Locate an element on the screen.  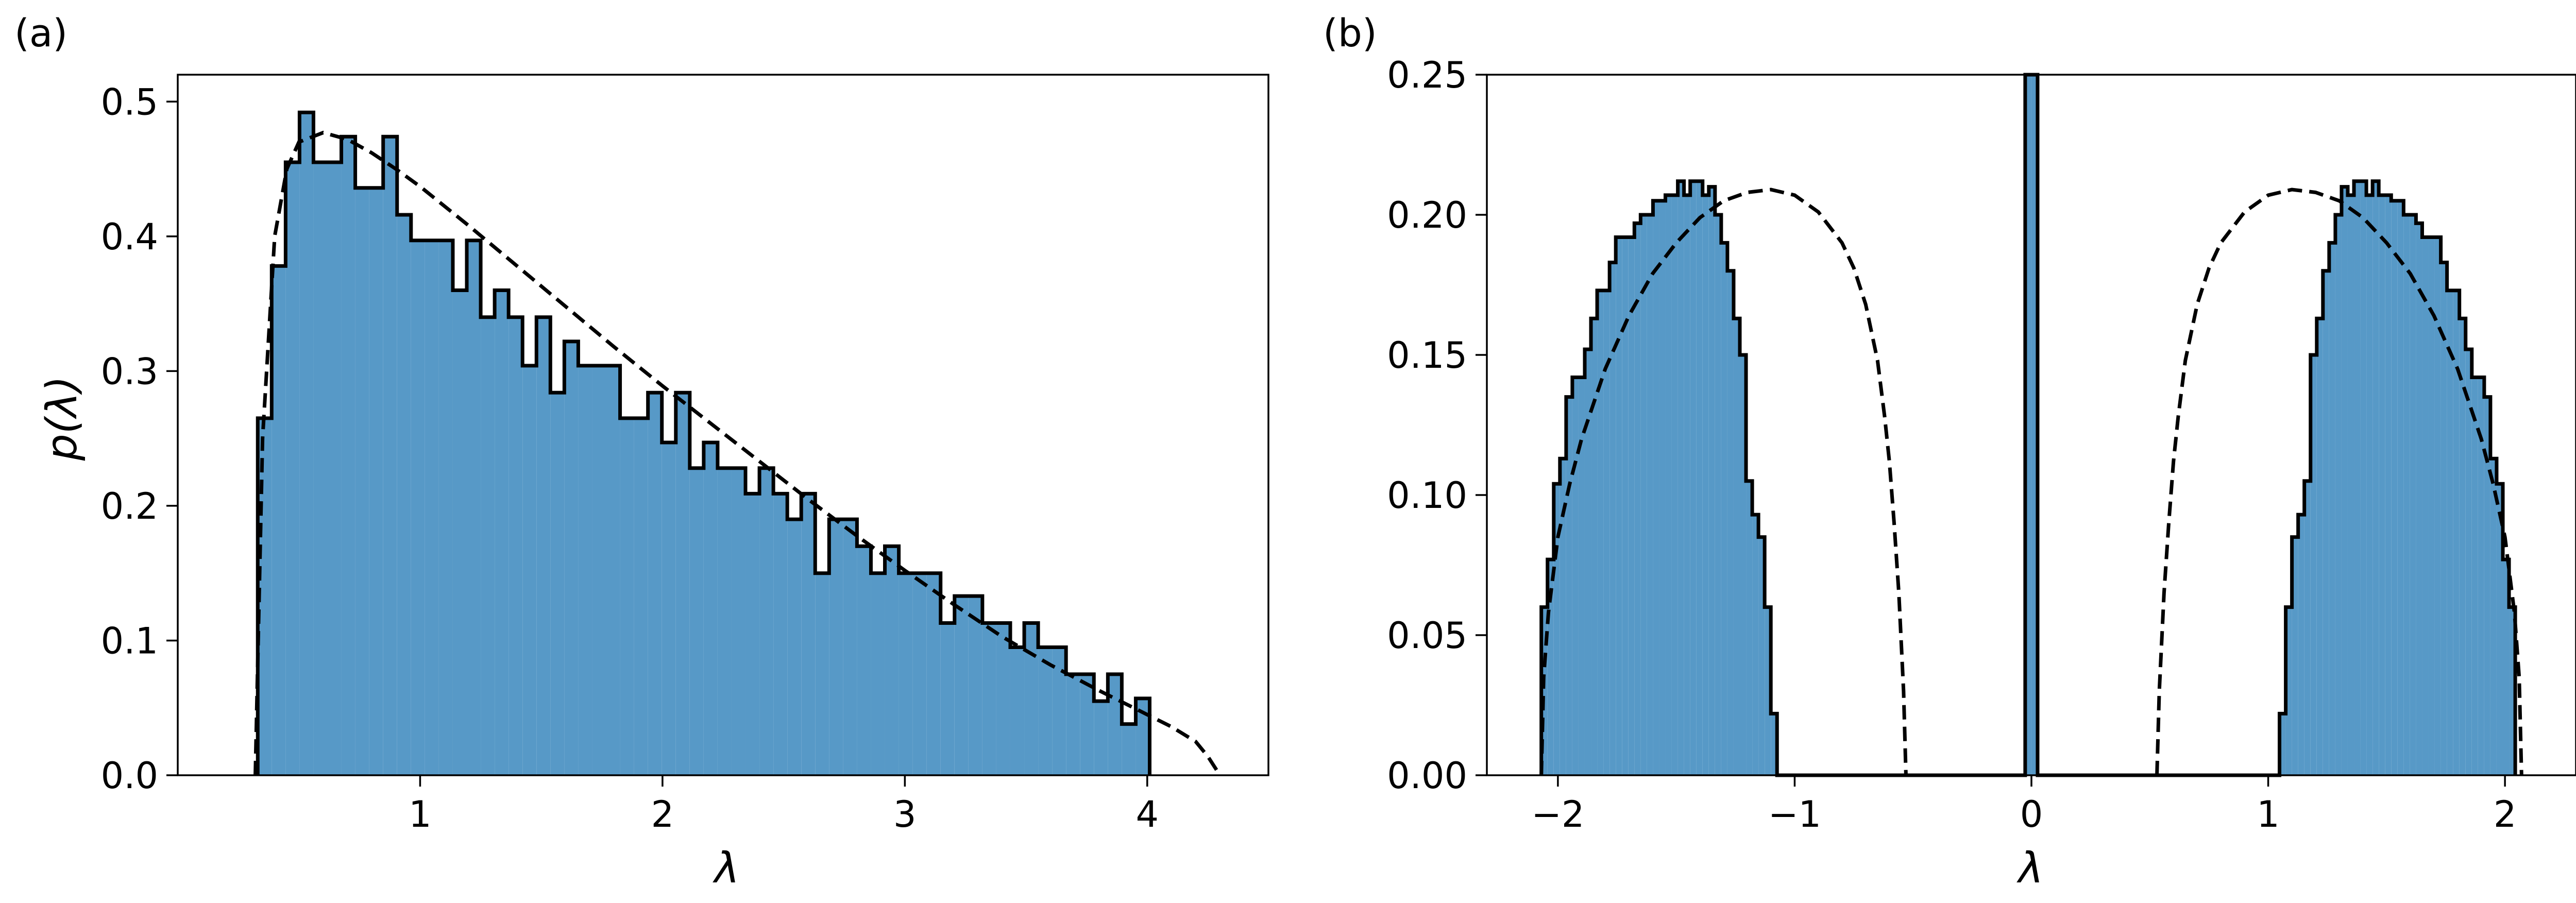
y-tick-label-b: 0.05 is located at coordinates (1427, 636).